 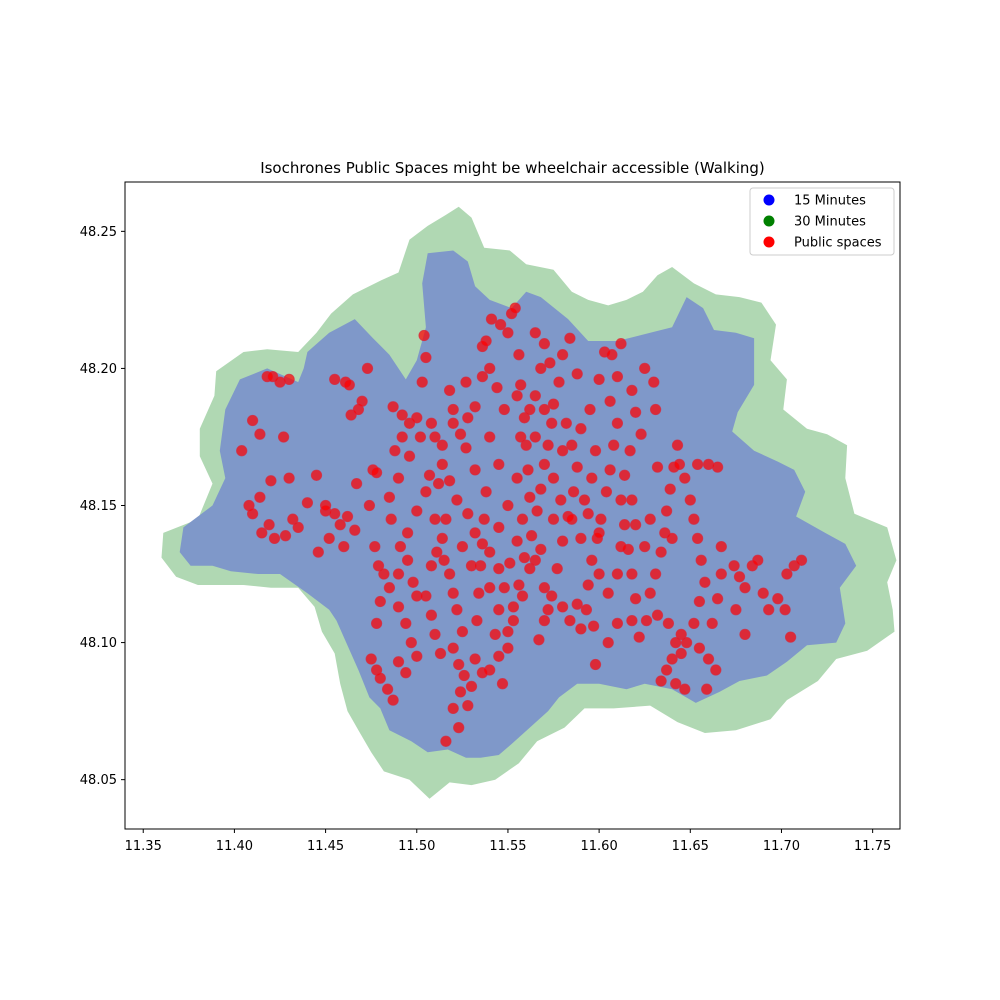 I want to click on x-tick-label: 11.65, so click(x=690, y=846).